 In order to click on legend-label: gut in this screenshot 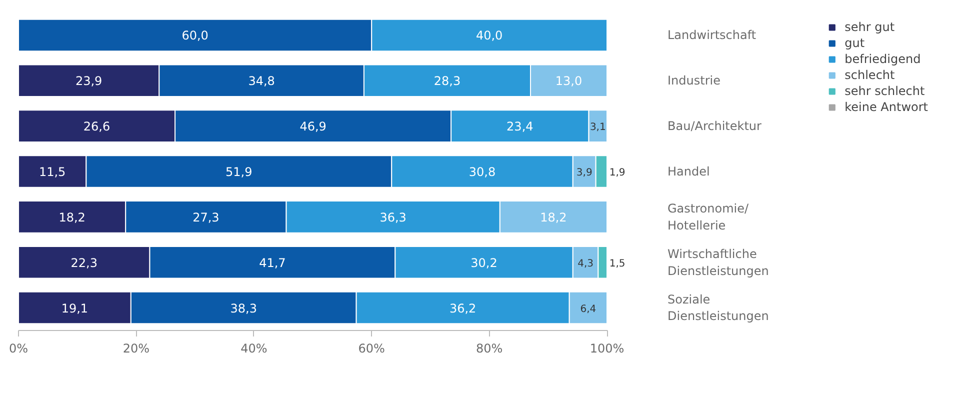, I will do `click(854, 43)`.